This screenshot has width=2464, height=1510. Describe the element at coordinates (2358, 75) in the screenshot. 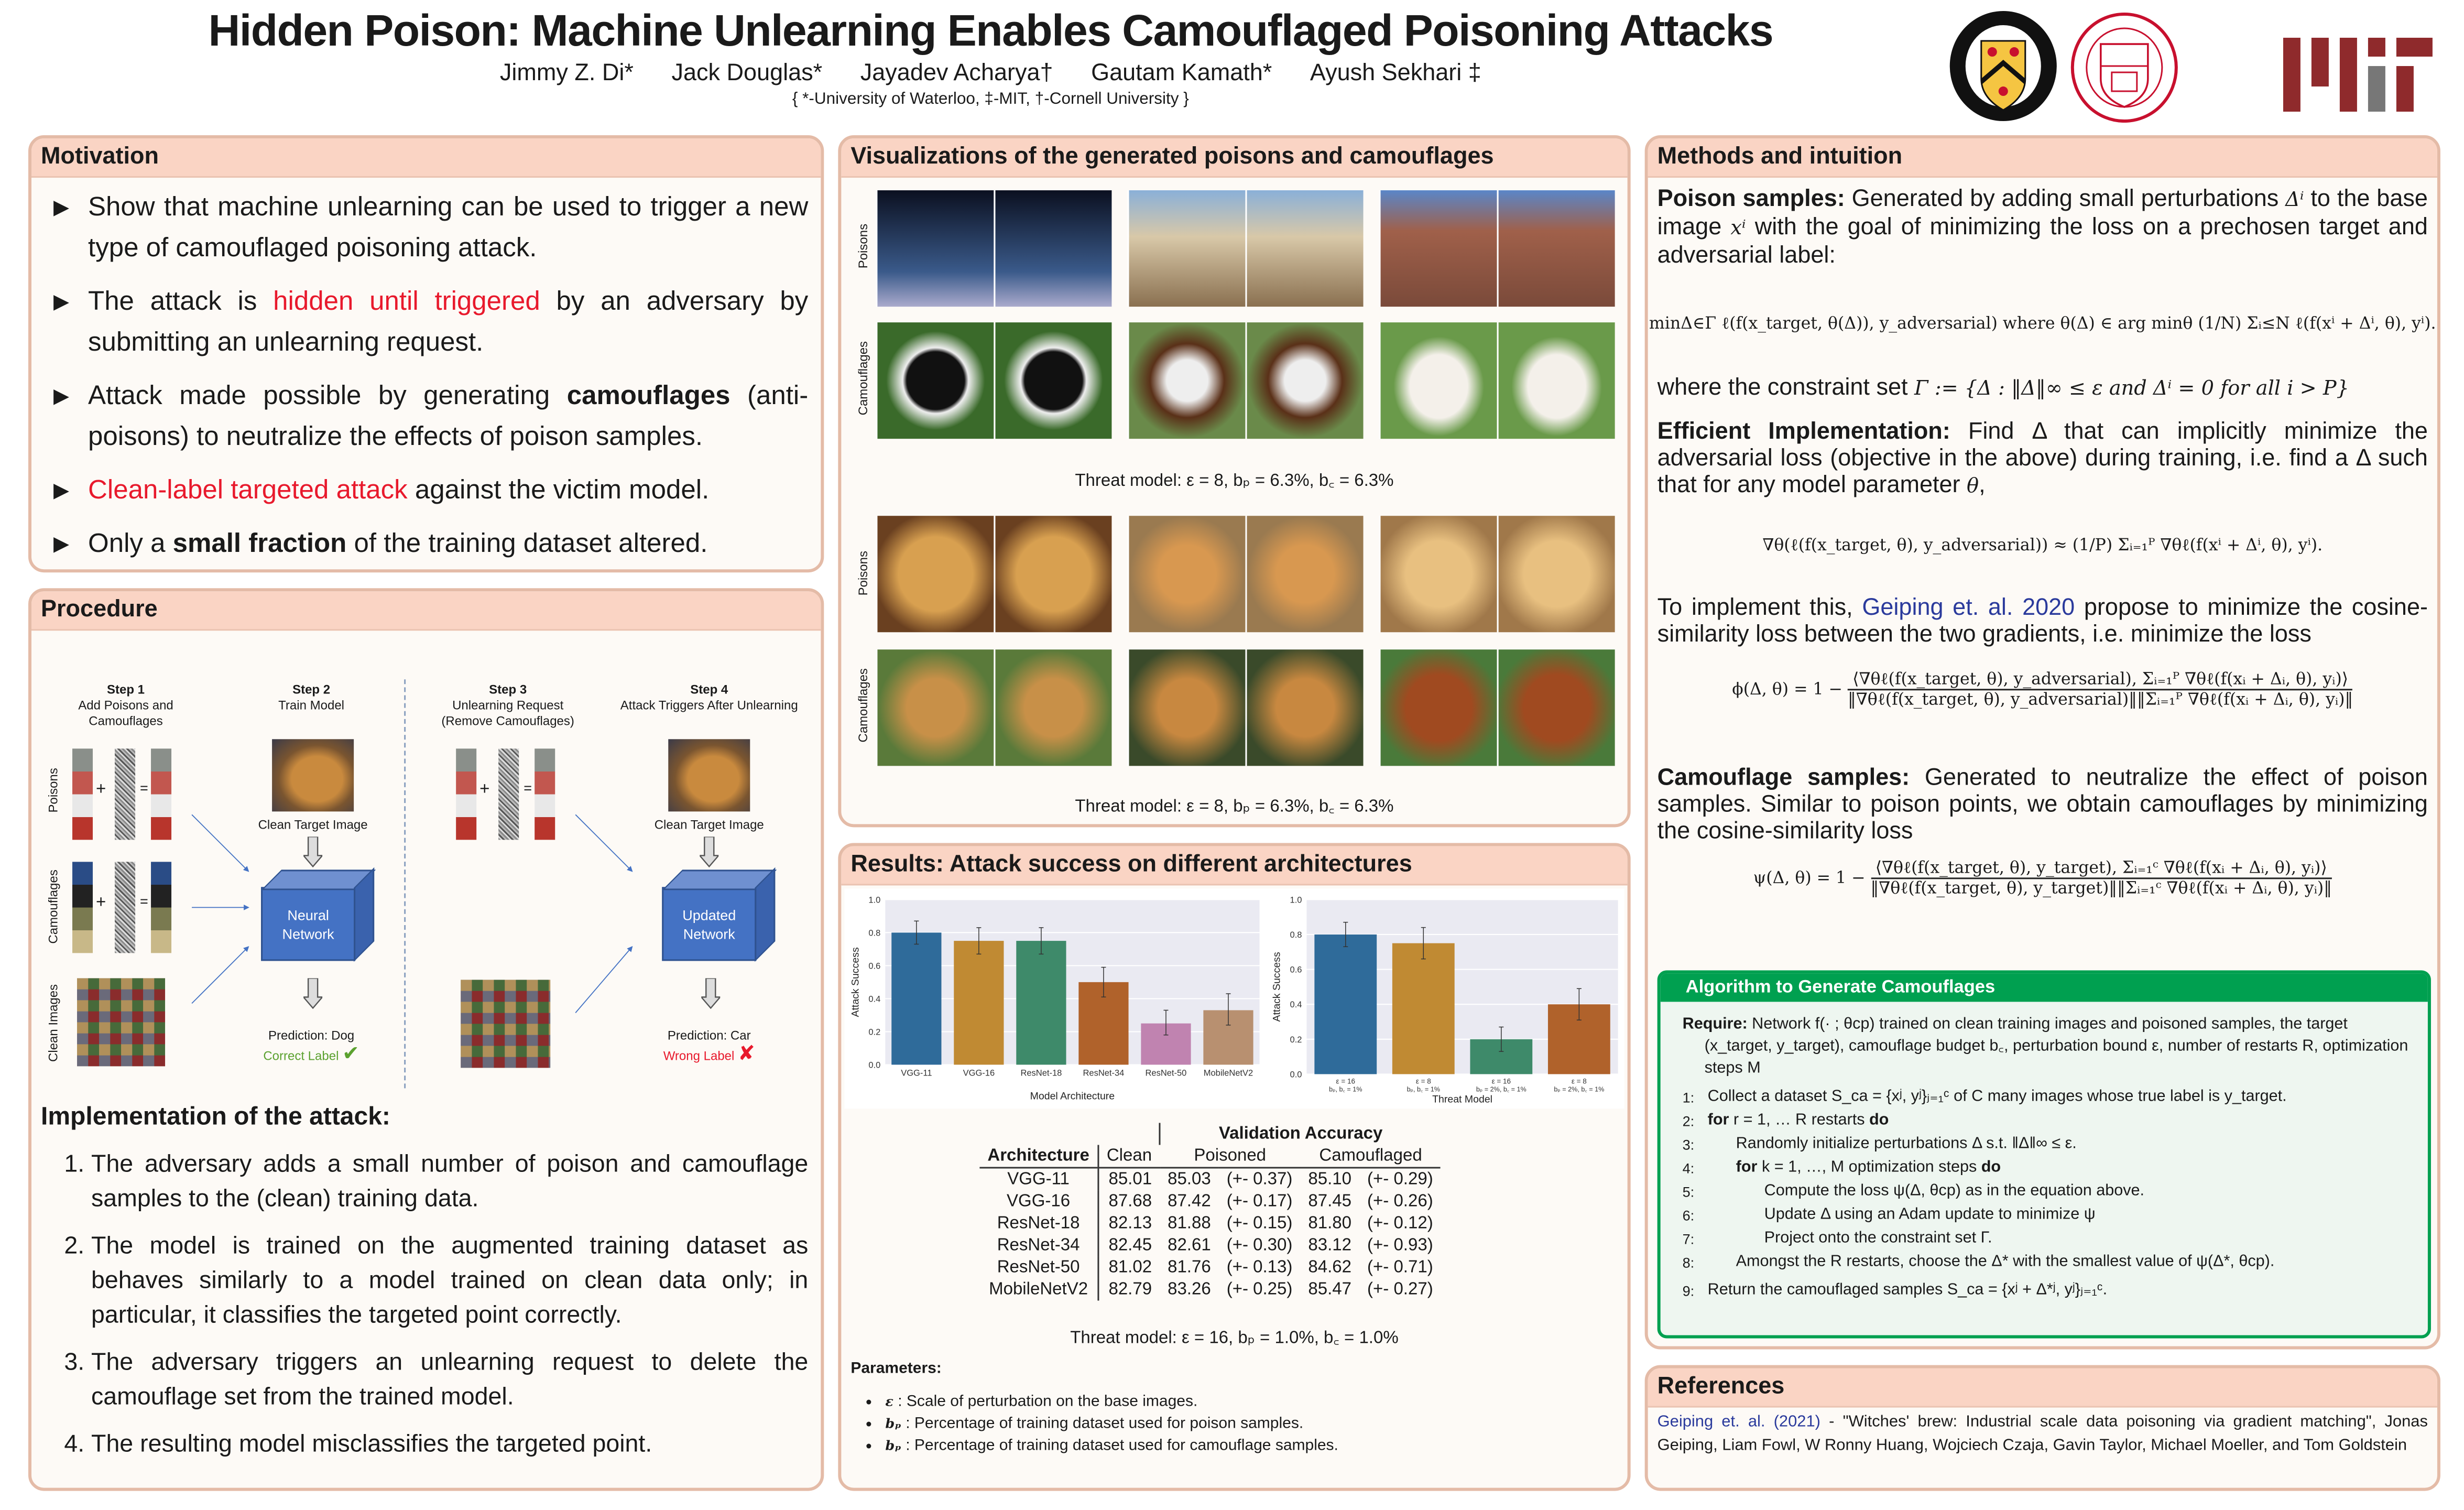

I see `mit-logo` at that location.